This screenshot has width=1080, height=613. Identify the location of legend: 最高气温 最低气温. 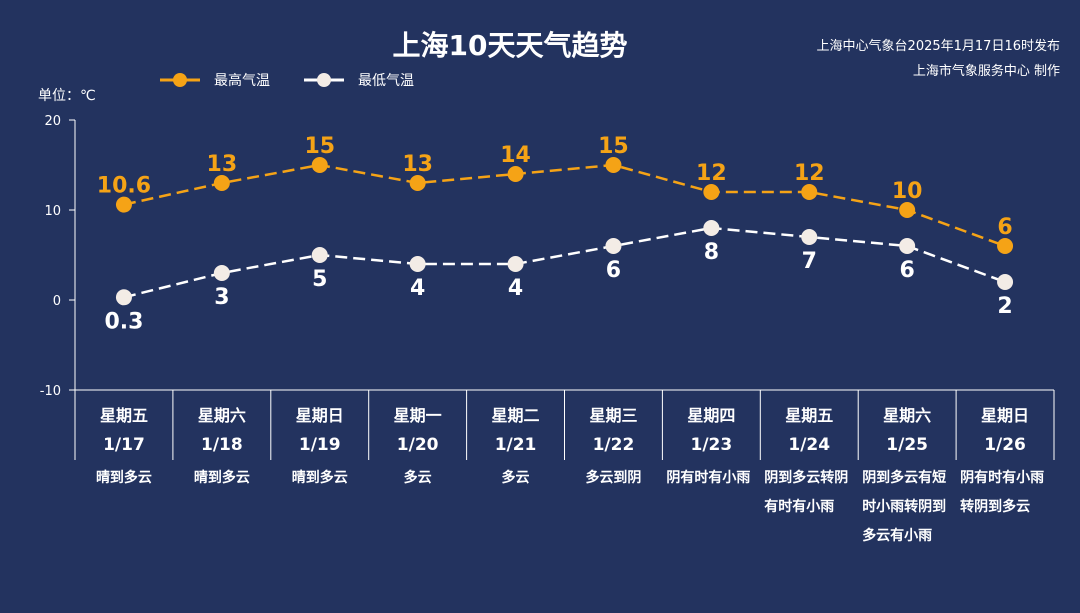
(287, 80).